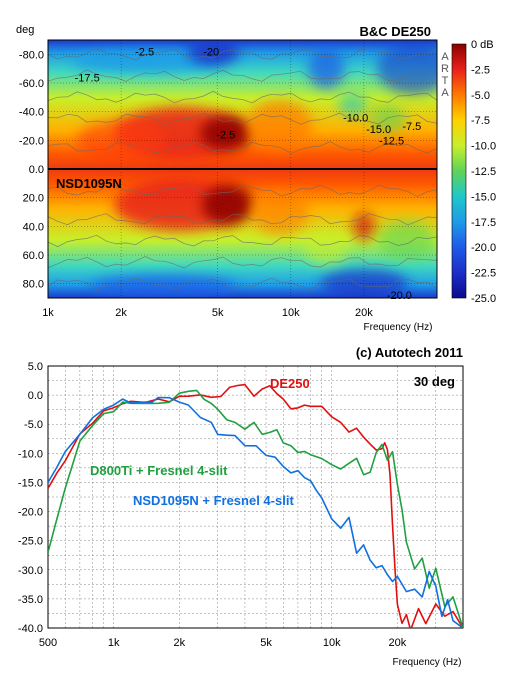 The height and width of the screenshot is (680, 512). What do you see at coordinates (397, 643) in the screenshot?
I see `line-x-tick-label: 20k` at bounding box center [397, 643].